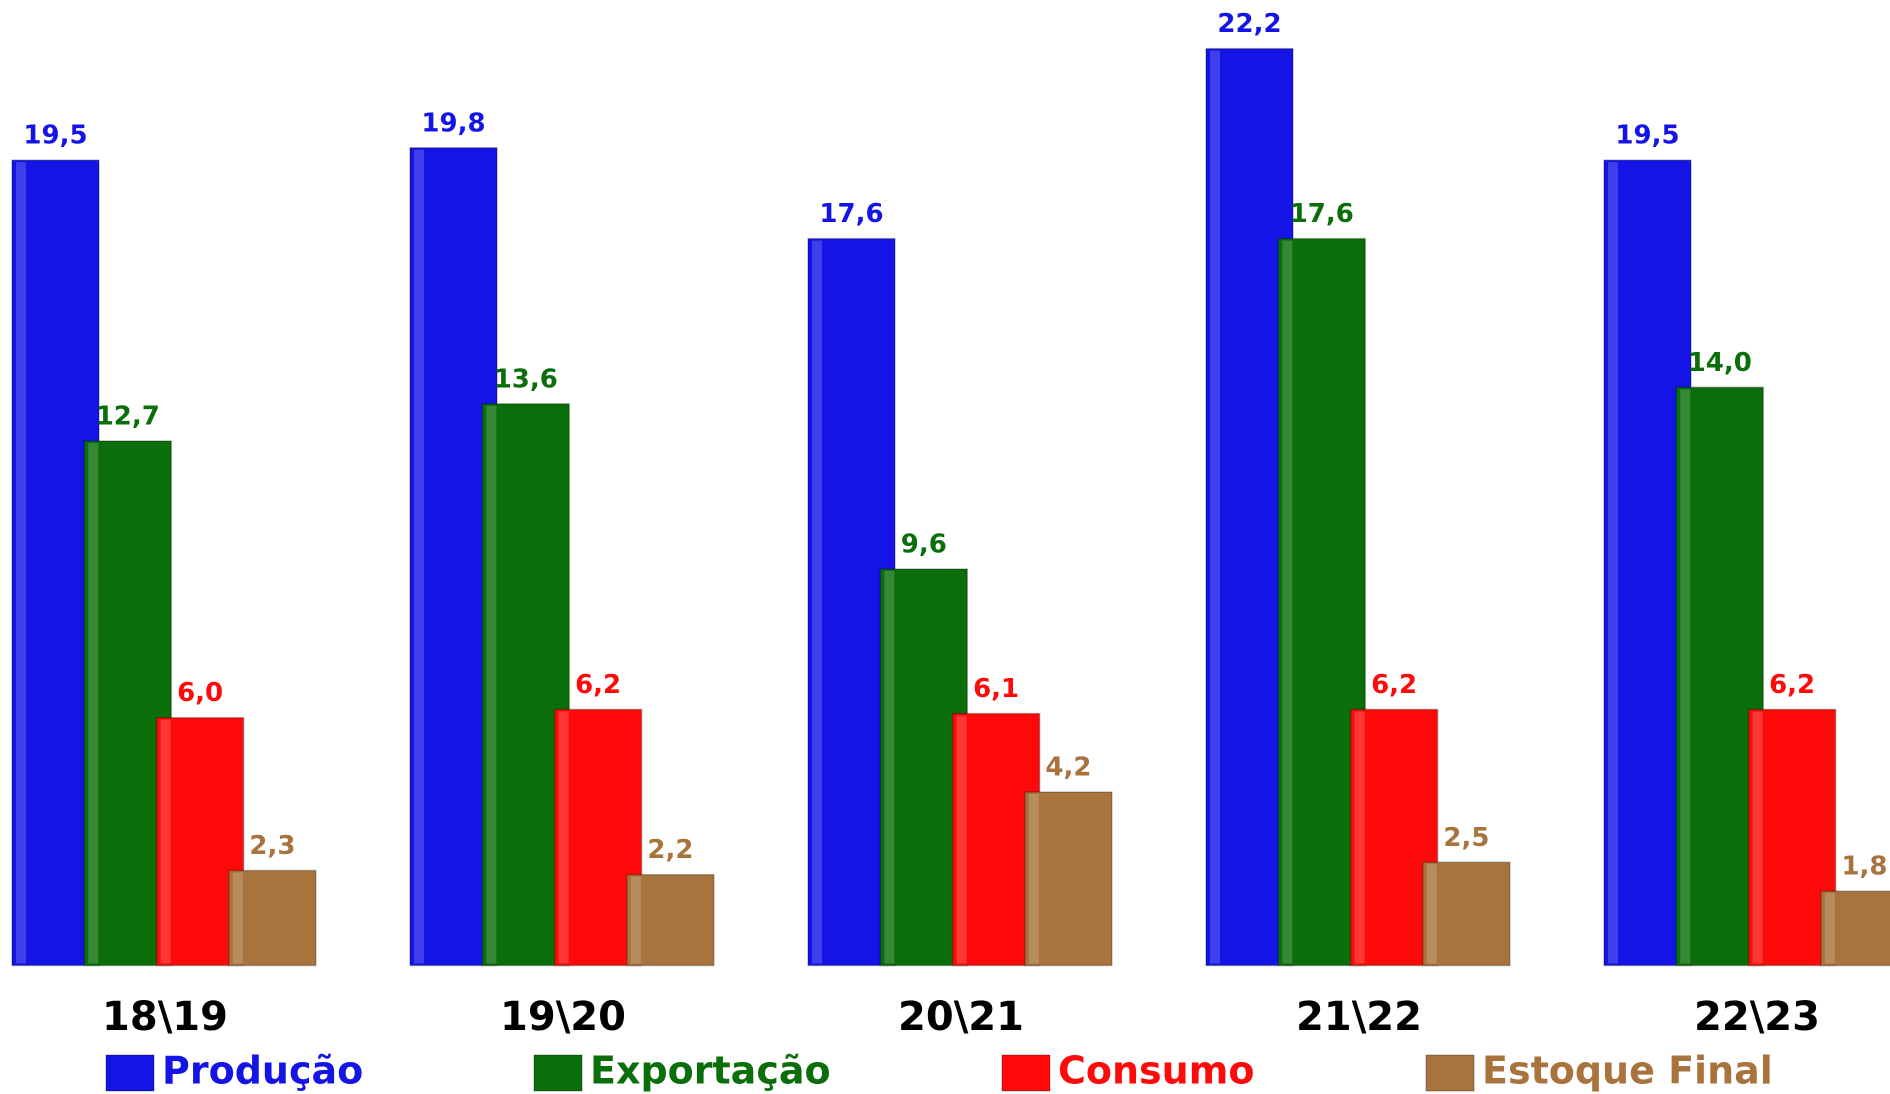 The width and height of the screenshot is (1890, 1094). I want to click on legend-label: Exportação, so click(710, 1071).